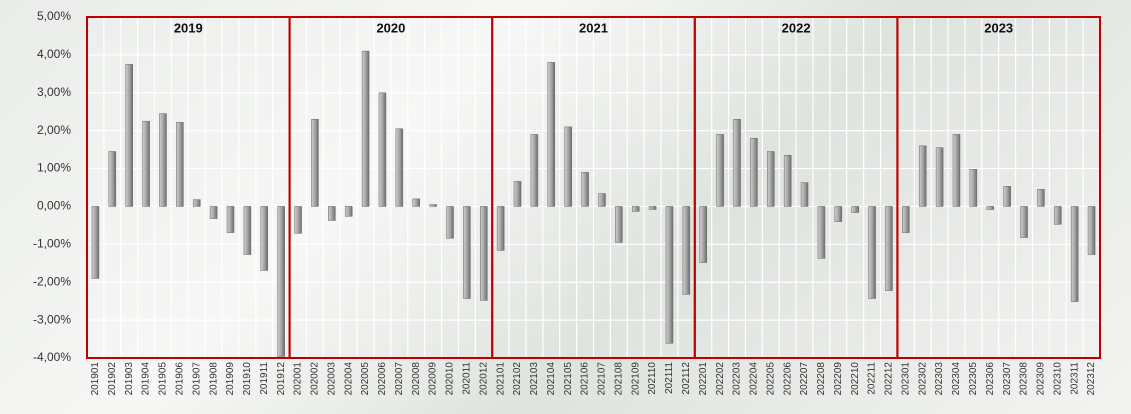 This screenshot has height=414, width=1131. I want to click on y-tick-label: -2,00%, so click(52, 281).